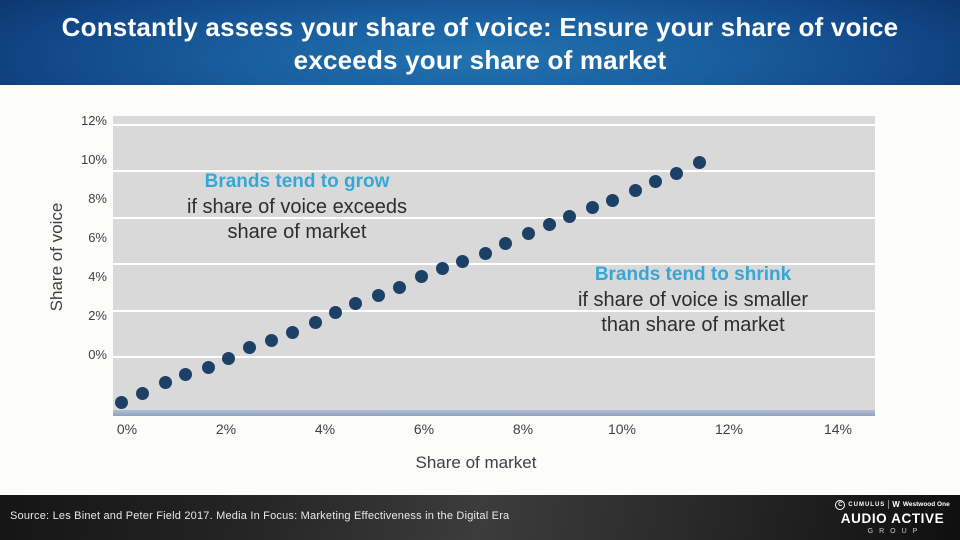 The height and width of the screenshot is (540, 960). Describe the element at coordinates (895, 531) in the screenshot. I see `group-label: GROUP` at that location.